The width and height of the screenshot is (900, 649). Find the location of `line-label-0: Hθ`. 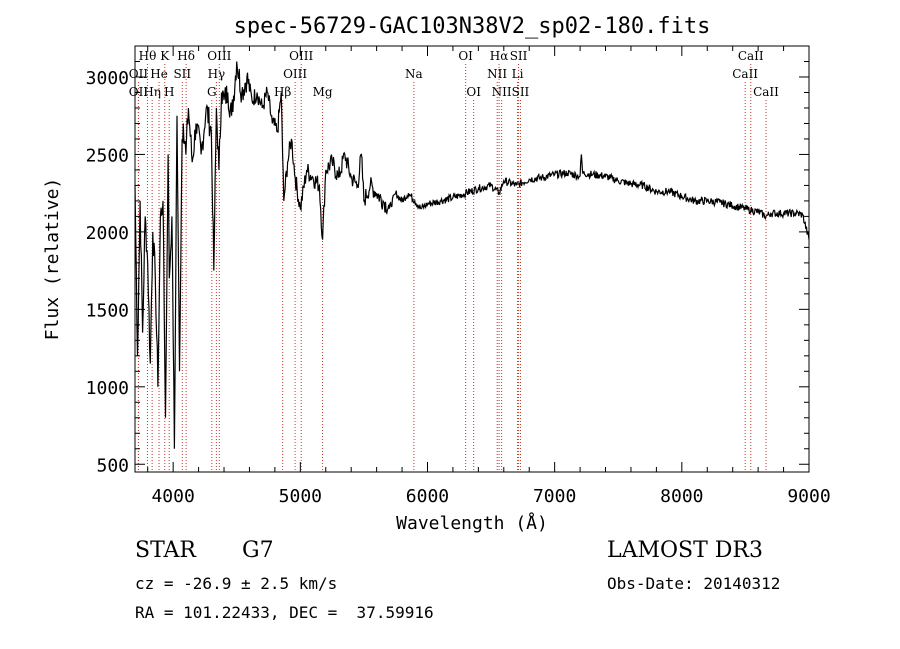

line-label-0: Hθ is located at coordinates (148, 56).